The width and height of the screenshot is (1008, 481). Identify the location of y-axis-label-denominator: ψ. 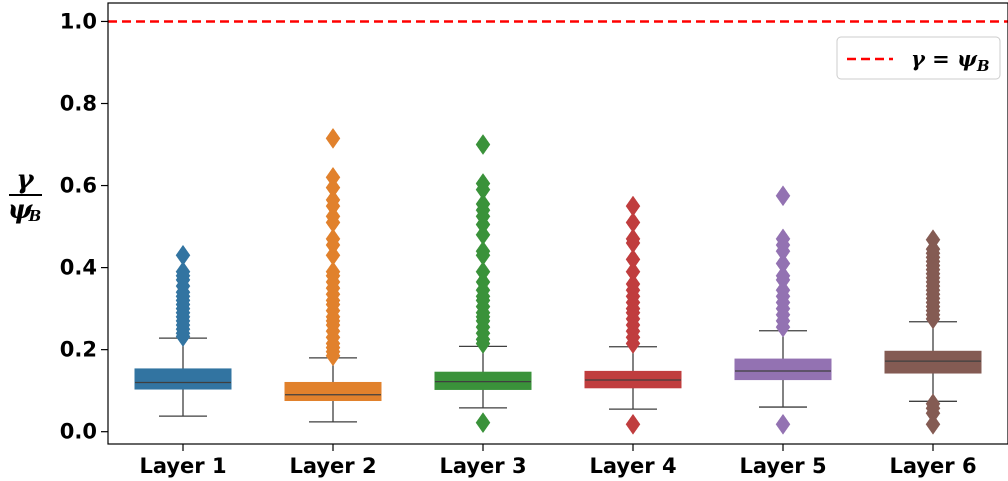
(21, 210).